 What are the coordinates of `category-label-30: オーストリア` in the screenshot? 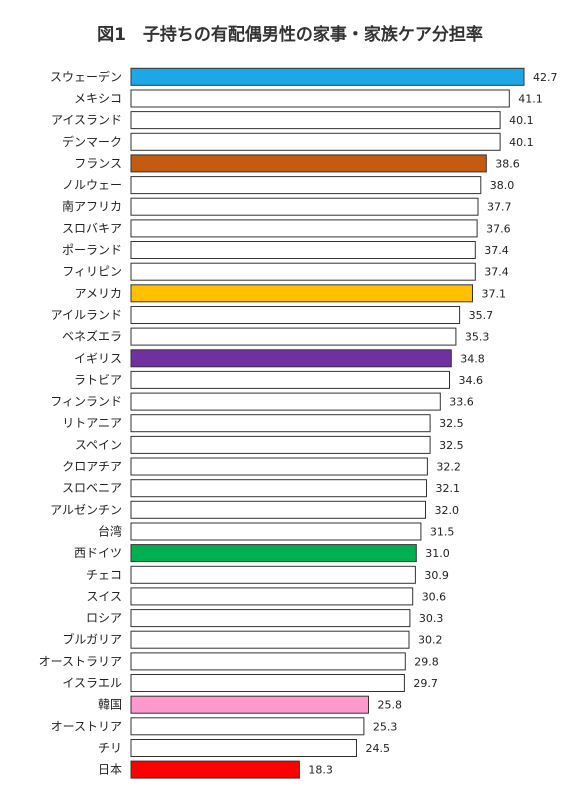 It's located at (86, 726).